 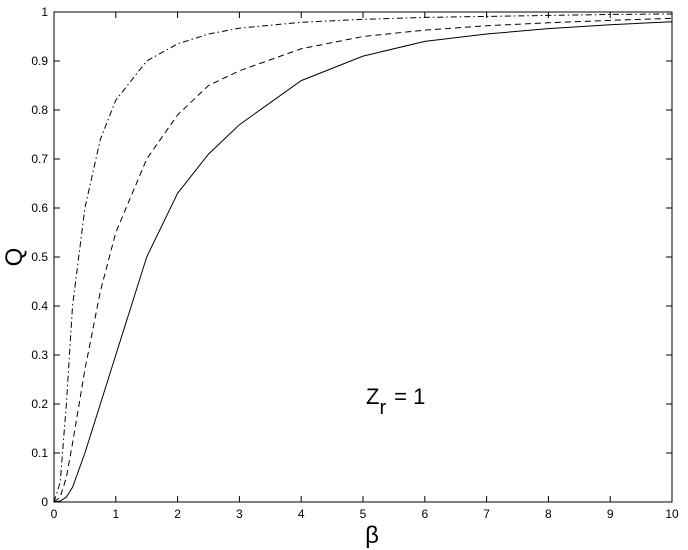 I want to click on annotation-suffix: = 1, so click(x=409, y=396).